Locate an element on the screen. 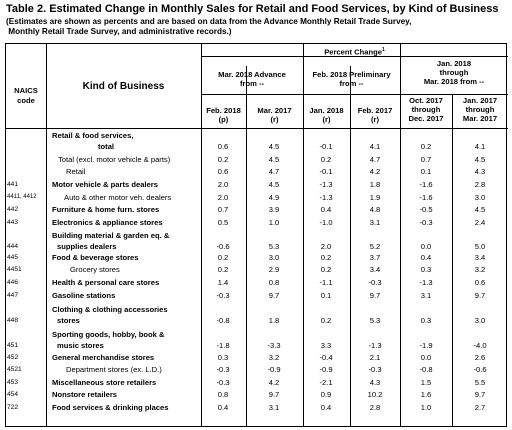 This screenshot has height=430, width=512. business-name-line: Furniture & home furn. stores is located at coordinates (106, 209).